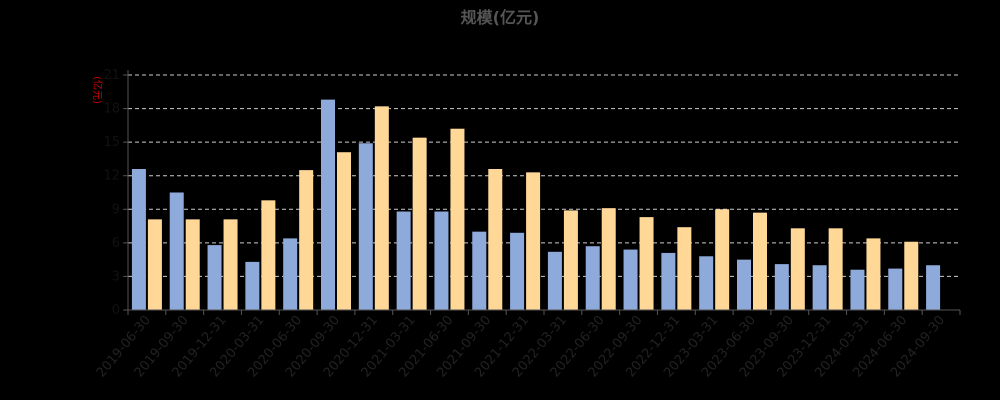 Image resolution: width=1000 pixels, height=400 pixels. I want to click on y-tick-label: 15, so click(111, 142).